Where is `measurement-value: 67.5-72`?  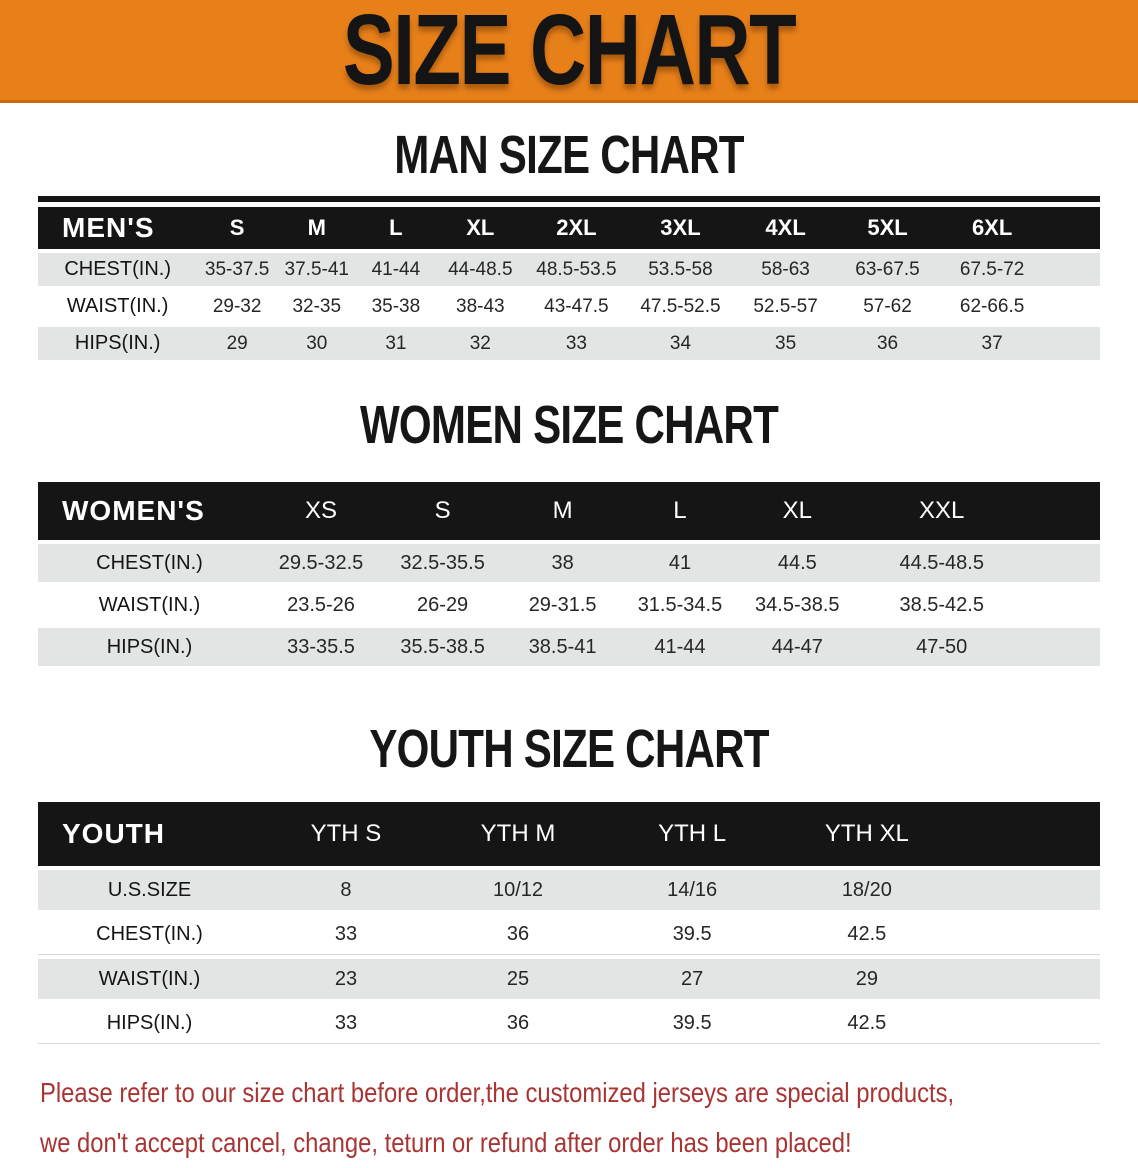
measurement-value: 67.5-72 is located at coordinates (992, 269).